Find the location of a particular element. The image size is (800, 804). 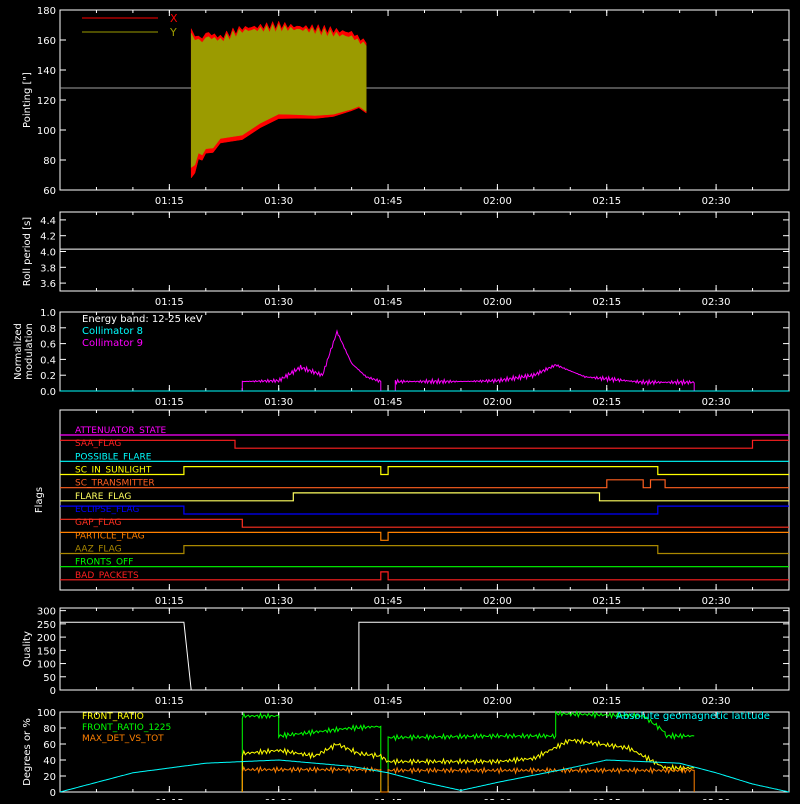

quality-ytick-label: 0 is located at coordinates (53, 691).